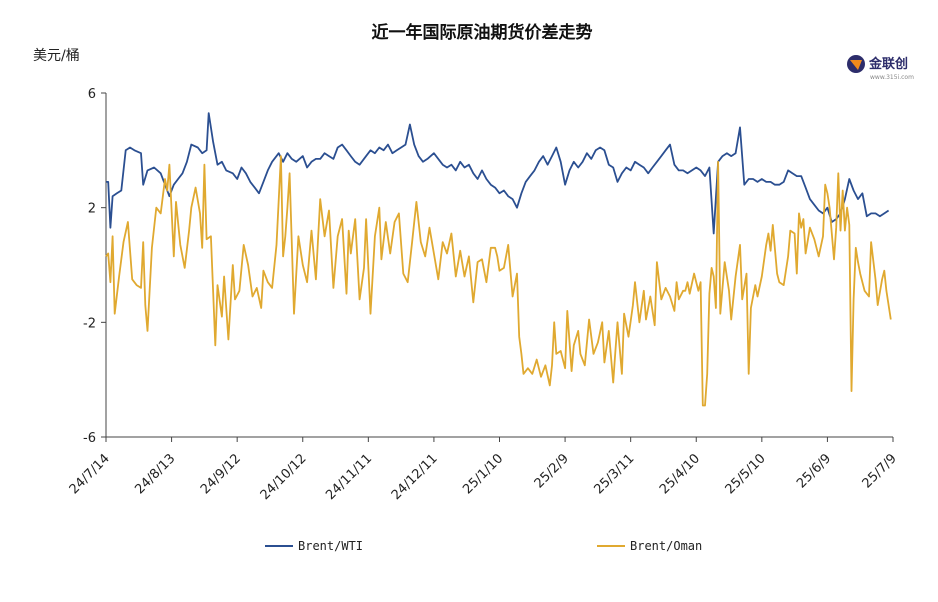 The height and width of the screenshot is (602, 938). Describe the element at coordinates (666, 546) in the screenshot. I see `legend-label-brent-oman: Brent/Oman` at that location.